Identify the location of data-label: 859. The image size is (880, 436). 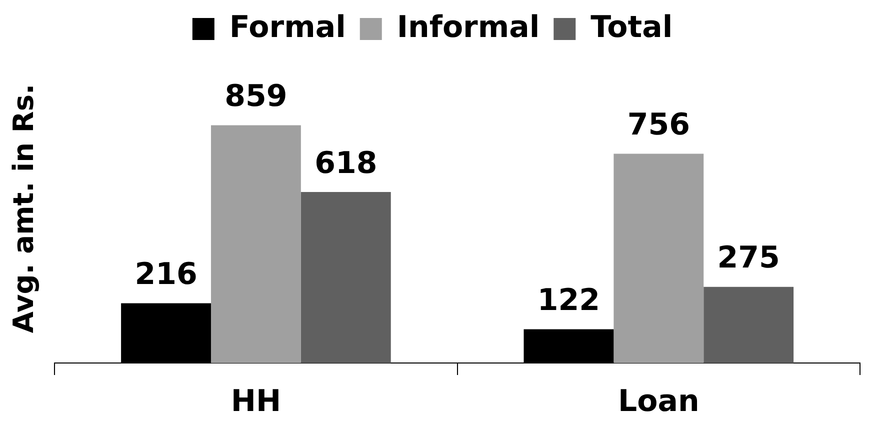
(256, 96).